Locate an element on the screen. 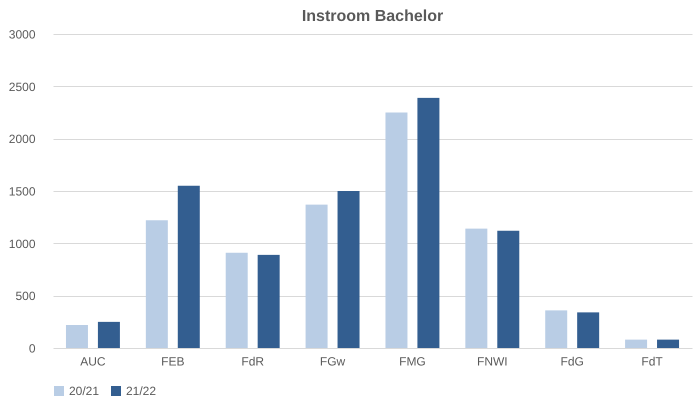 This screenshot has width=700, height=405. x-tick-label: AUC is located at coordinates (93, 361).